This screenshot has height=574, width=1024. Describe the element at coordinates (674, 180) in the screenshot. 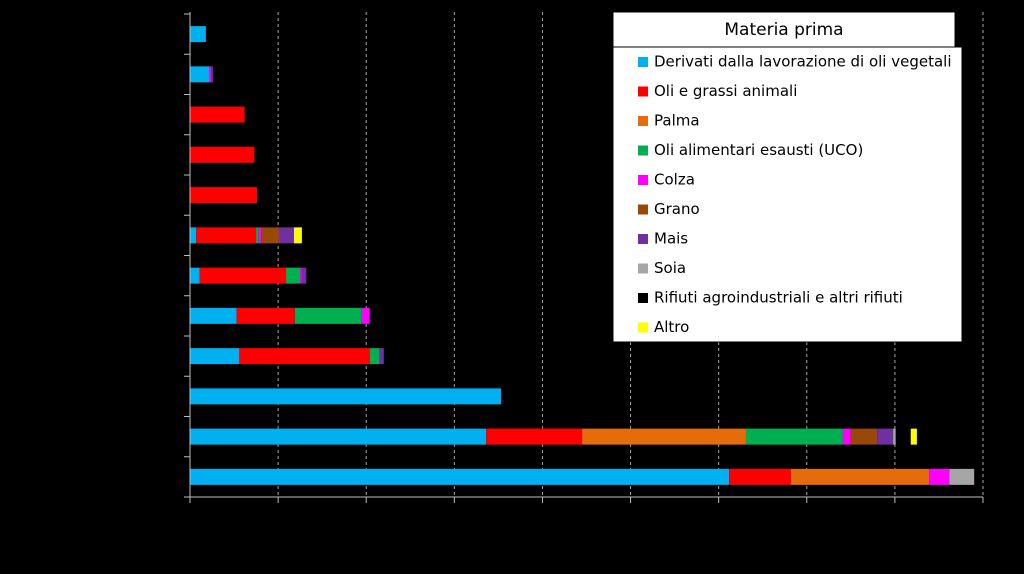

I see `legend-label: Colza` at that location.